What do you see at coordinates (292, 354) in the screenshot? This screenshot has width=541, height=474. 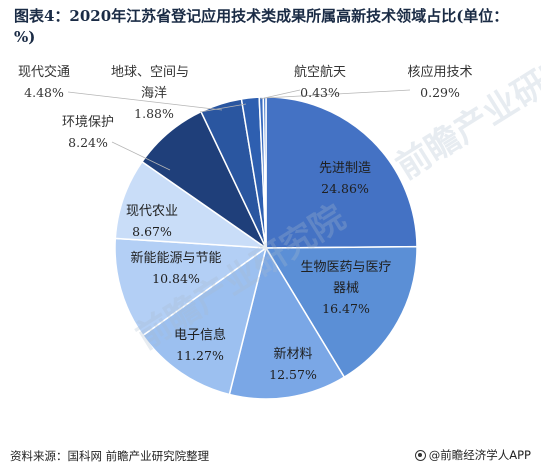 I see `slice-label: 新材料` at bounding box center [292, 354].